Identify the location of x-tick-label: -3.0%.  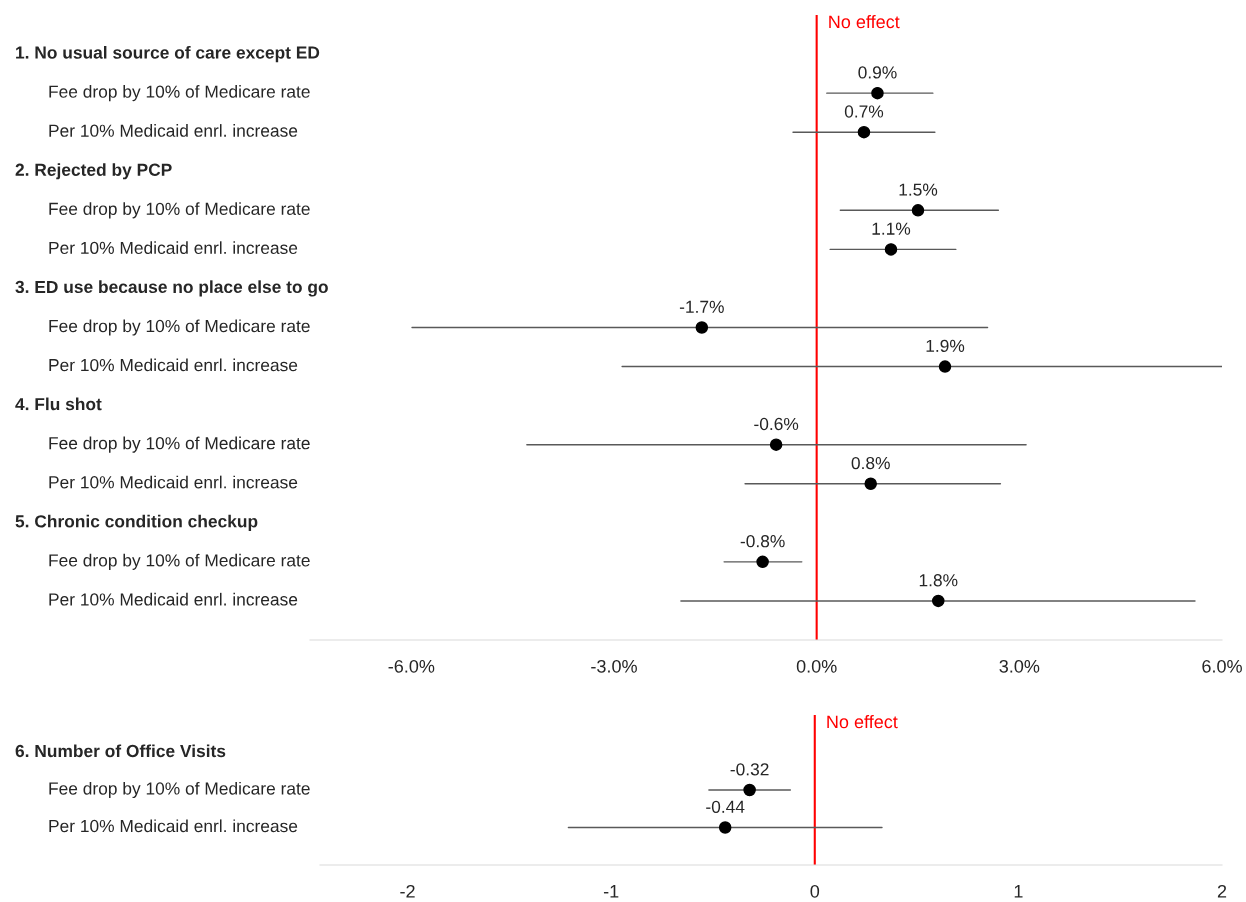
(614, 666).